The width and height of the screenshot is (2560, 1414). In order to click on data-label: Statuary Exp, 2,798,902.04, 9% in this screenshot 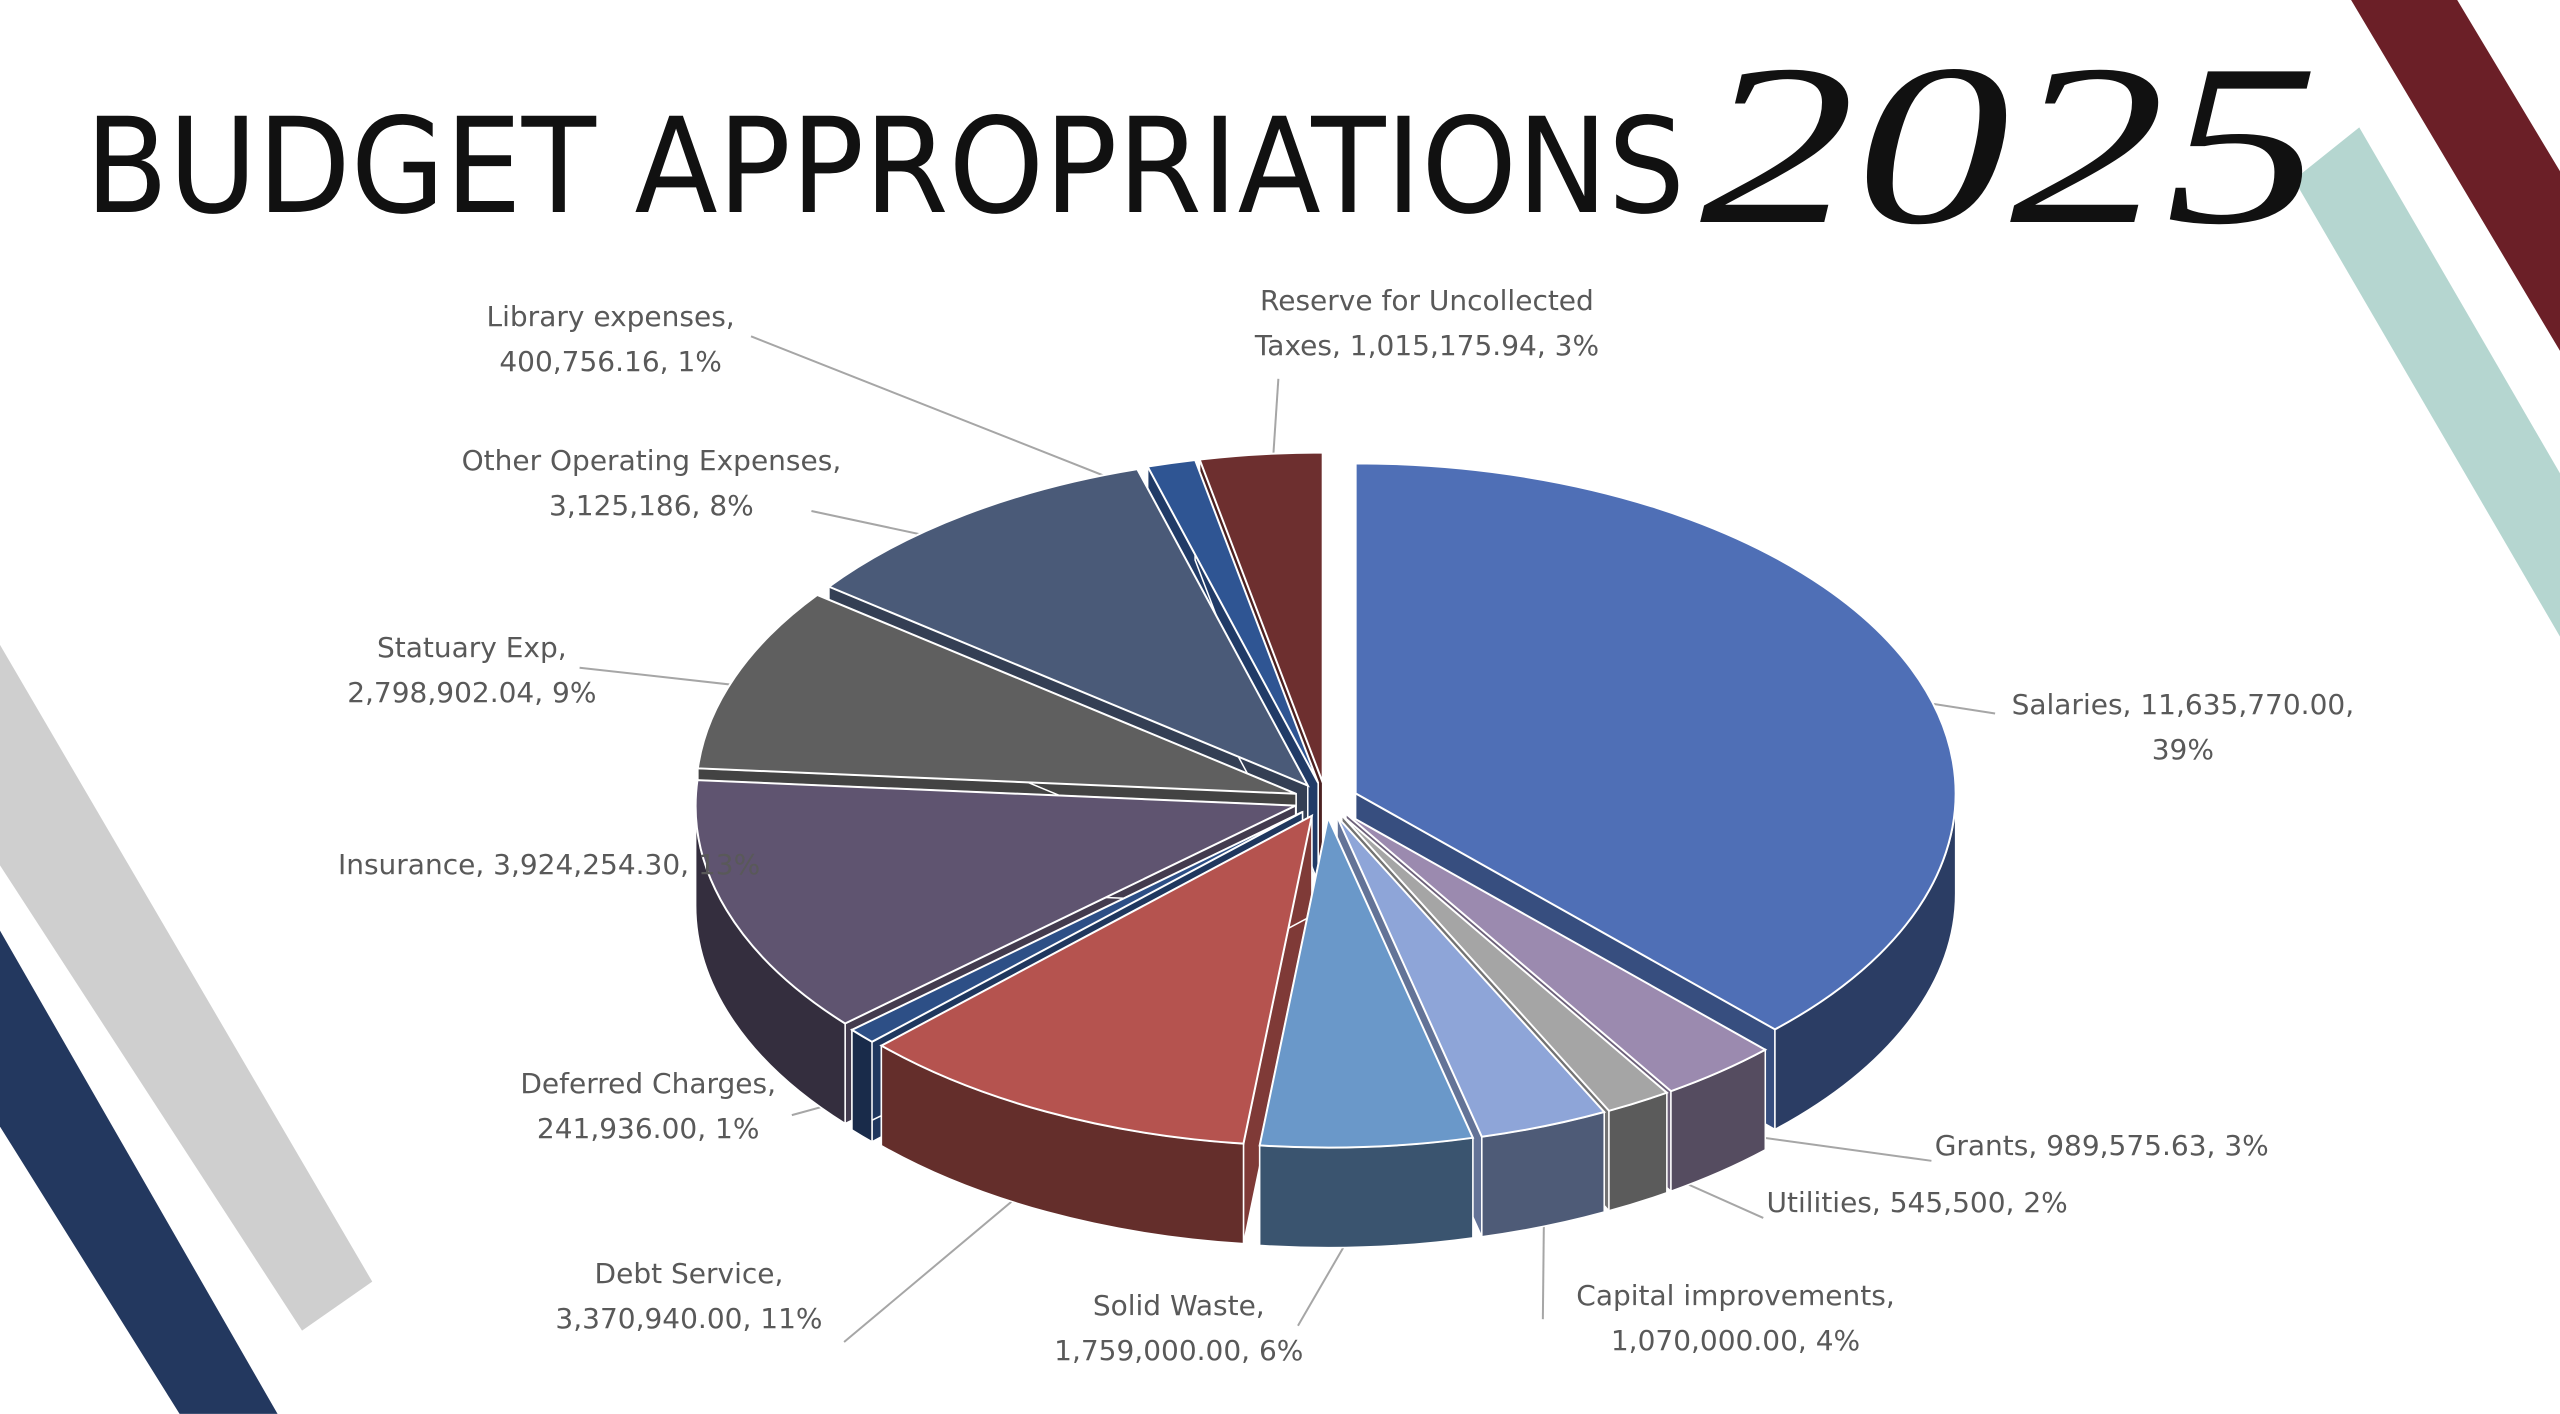, I will do `click(471, 670)`.